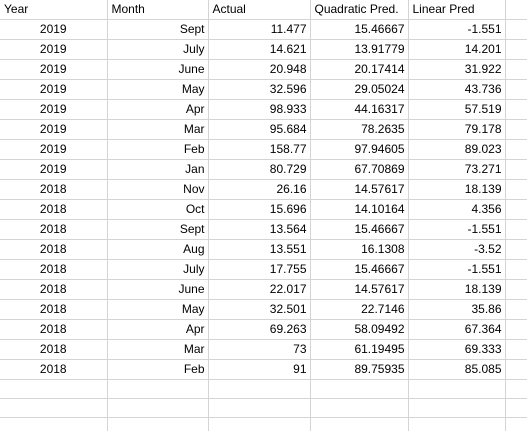  Describe the element at coordinates (457, 349) in the screenshot. I see `cell-linear-pred: 69.333` at that location.